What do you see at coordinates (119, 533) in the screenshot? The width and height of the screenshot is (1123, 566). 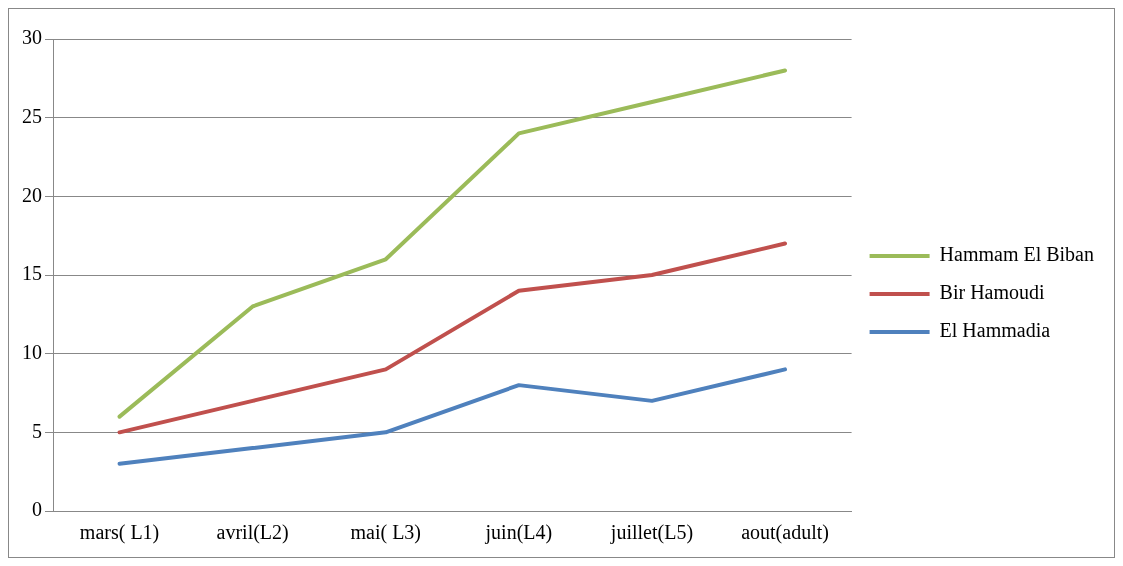 I see `x-tick-label: mars( L1)` at bounding box center [119, 533].